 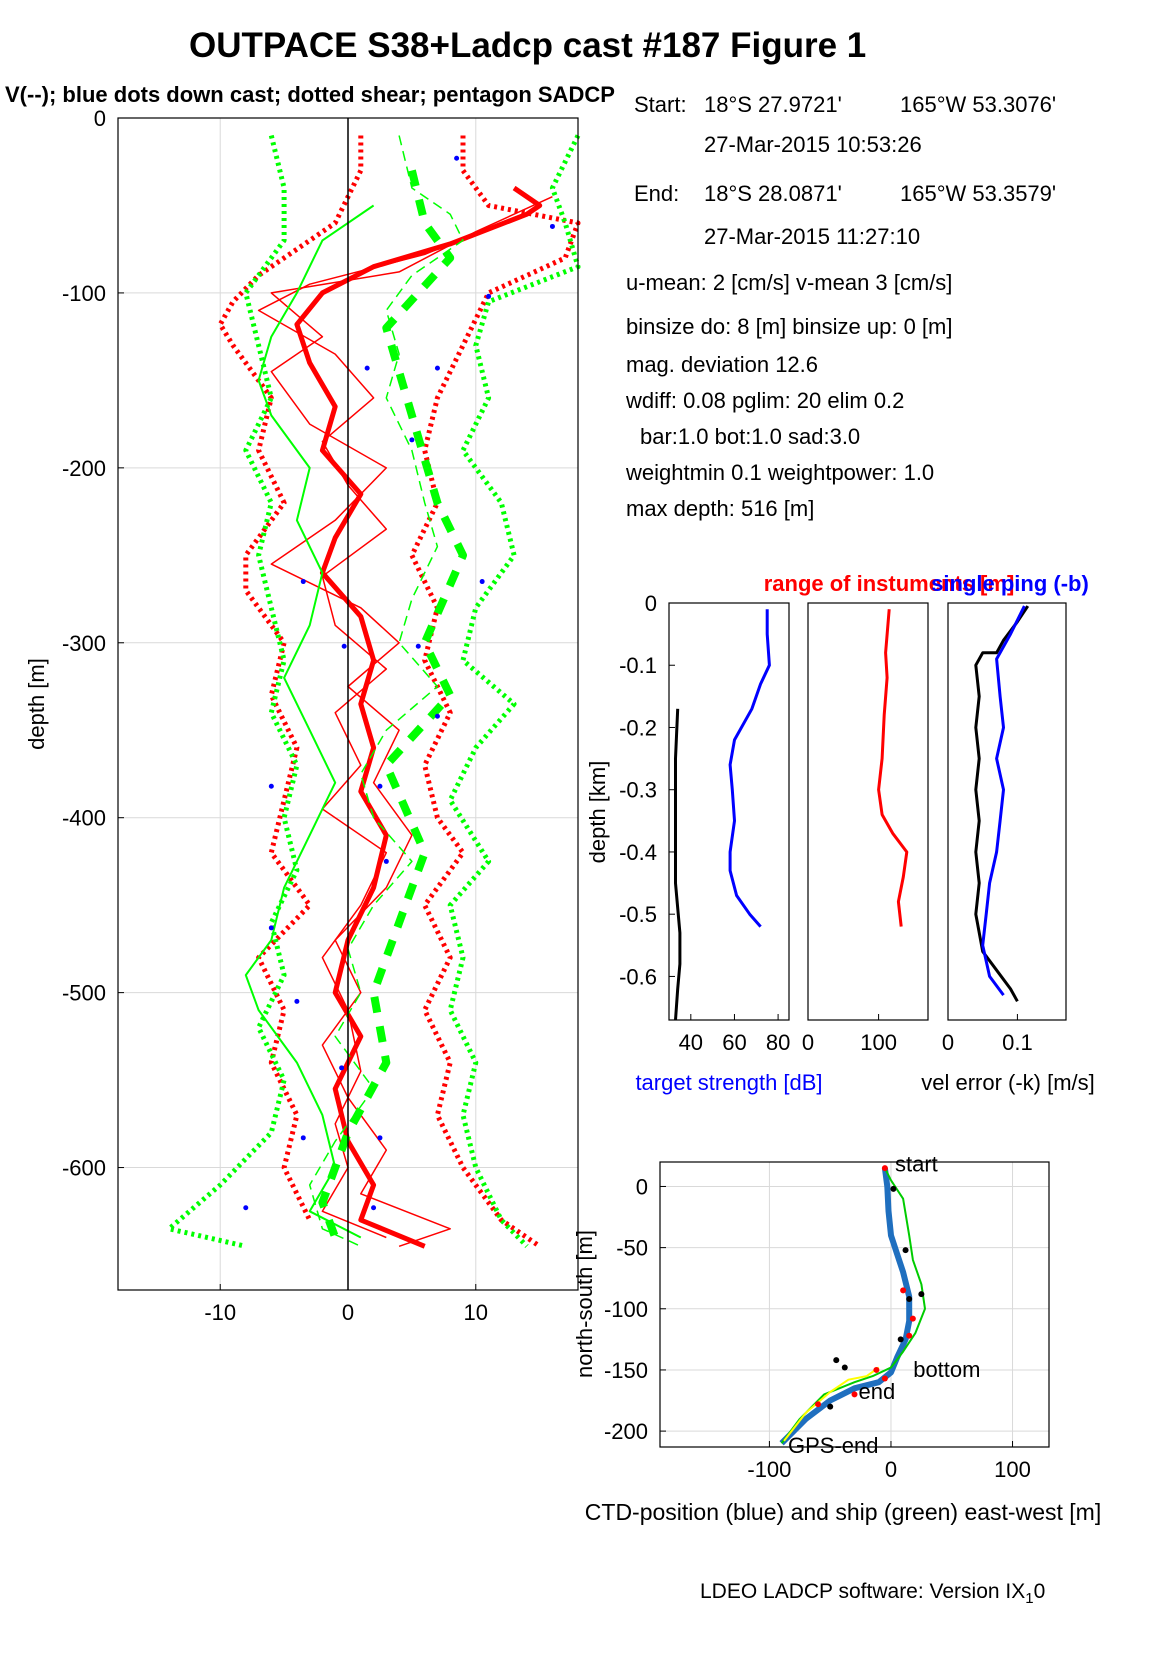 I want to click on software-footer: LDEO LADCP software: Version IX10, so click(x=872, y=1593).